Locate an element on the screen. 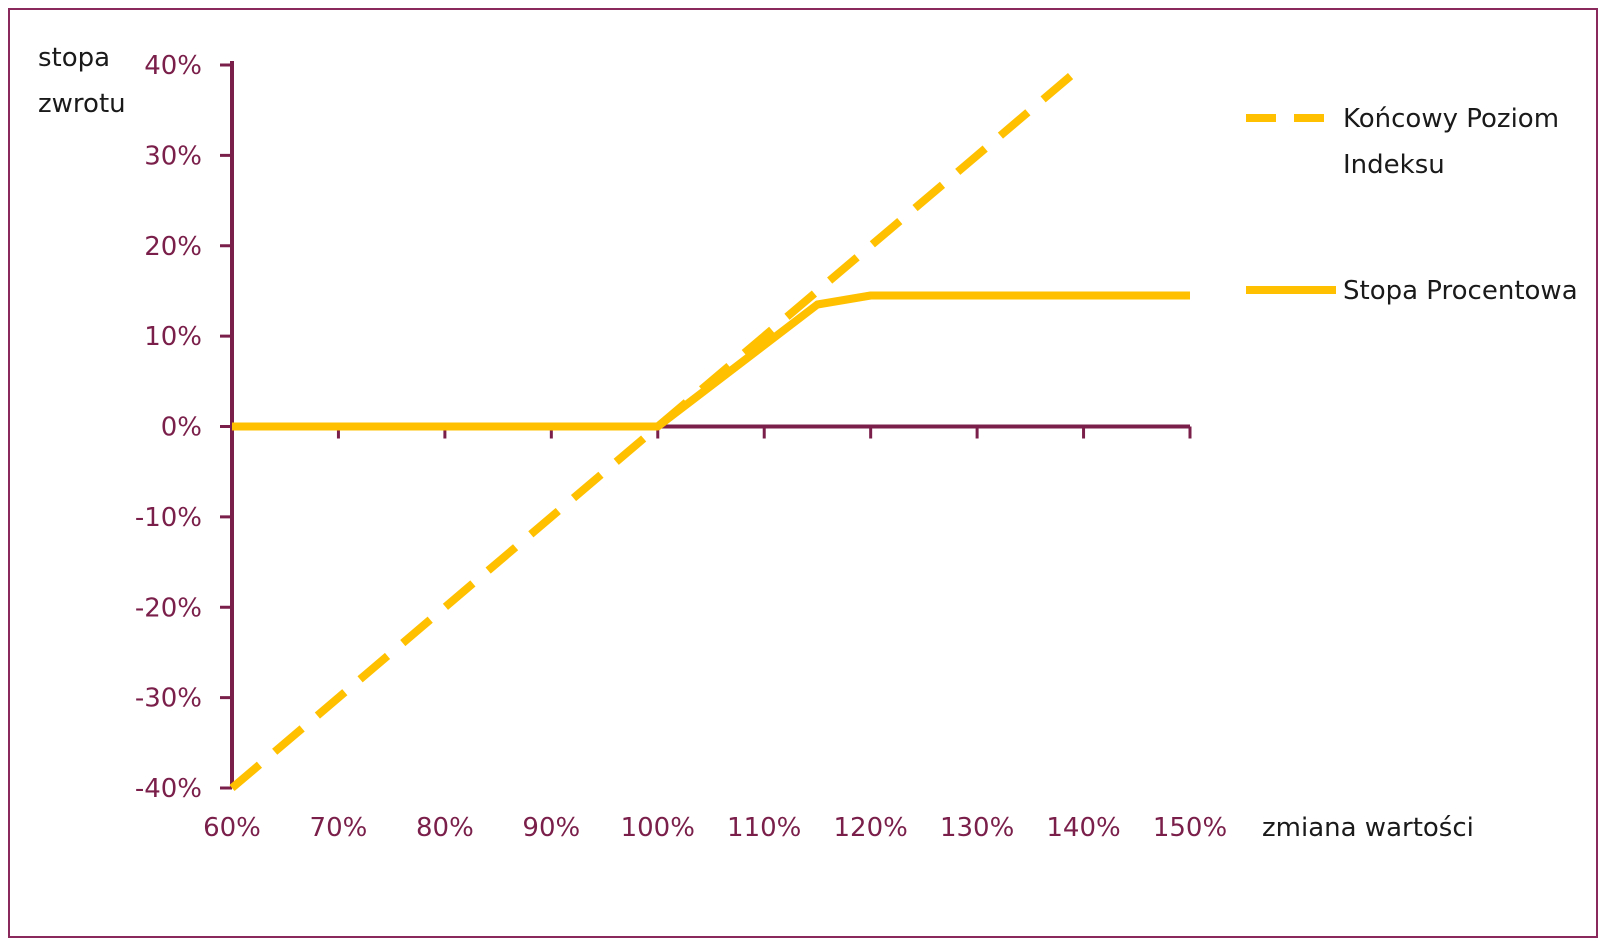 The height and width of the screenshot is (944, 1604). y-axis-title: zwrotu is located at coordinates (82, 104).